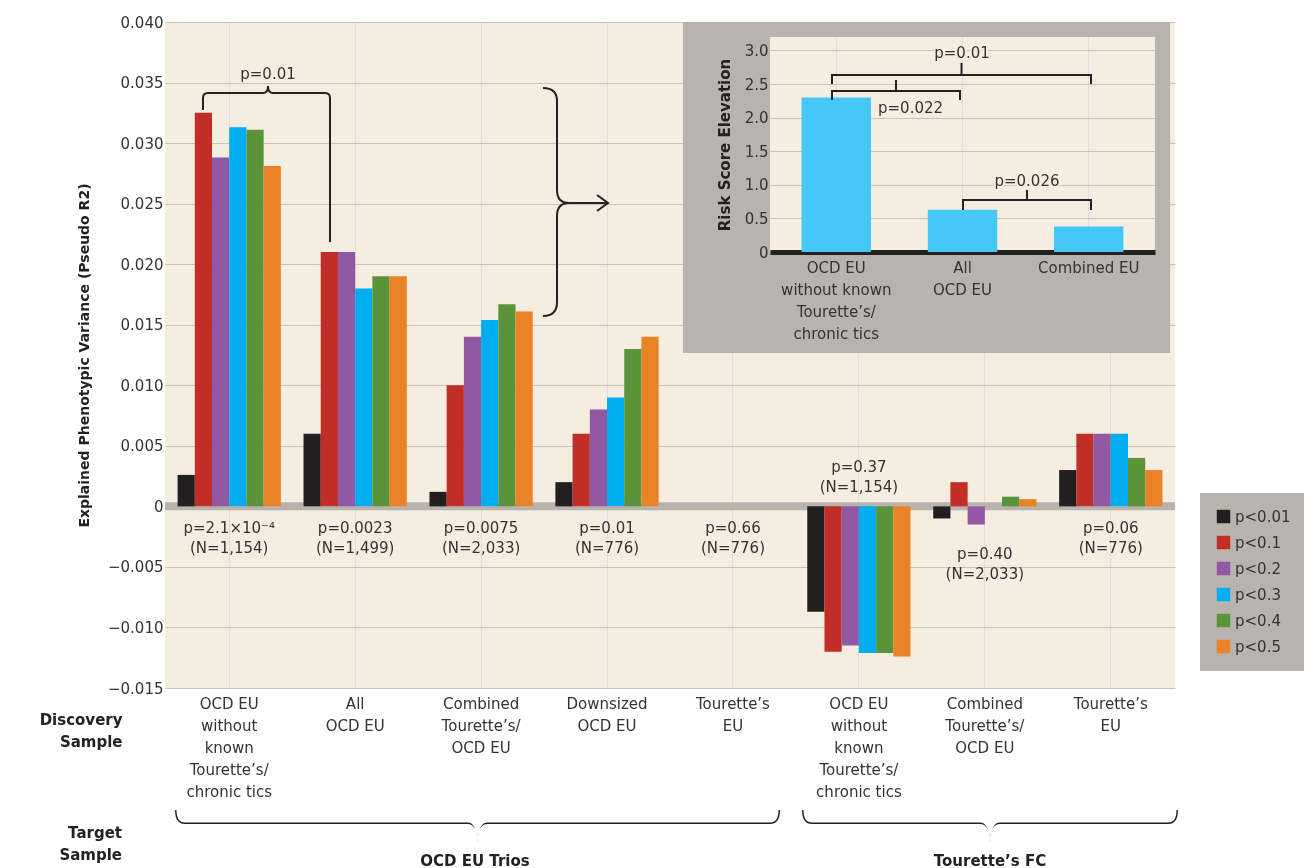 This screenshot has width=1304, height=868. What do you see at coordinates (142, 204) in the screenshot?
I see `y-tick-label: 0.025` at bounding box center [142, 204].